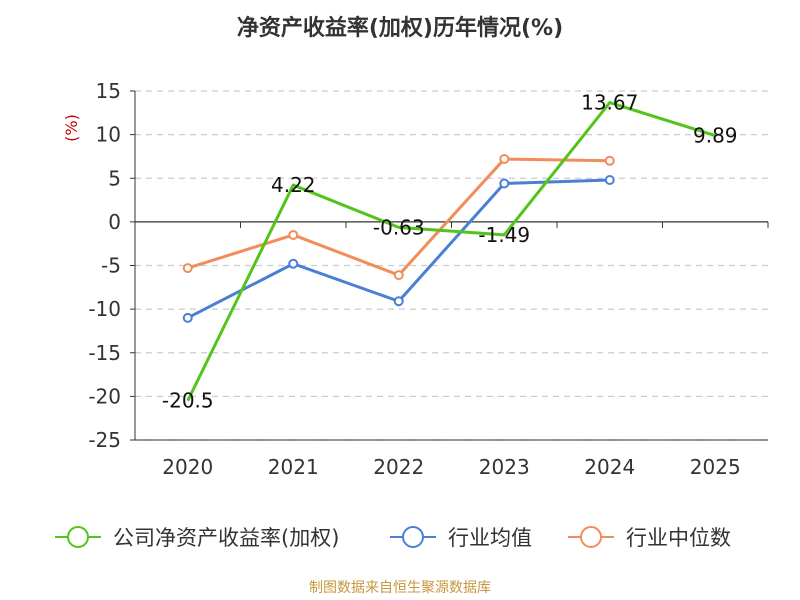 The width and height of the screenshot is (800, 600). Describe the element at coordinates (187, 467) in the screenshot. I see `x-tick-label: 2020` at that location.